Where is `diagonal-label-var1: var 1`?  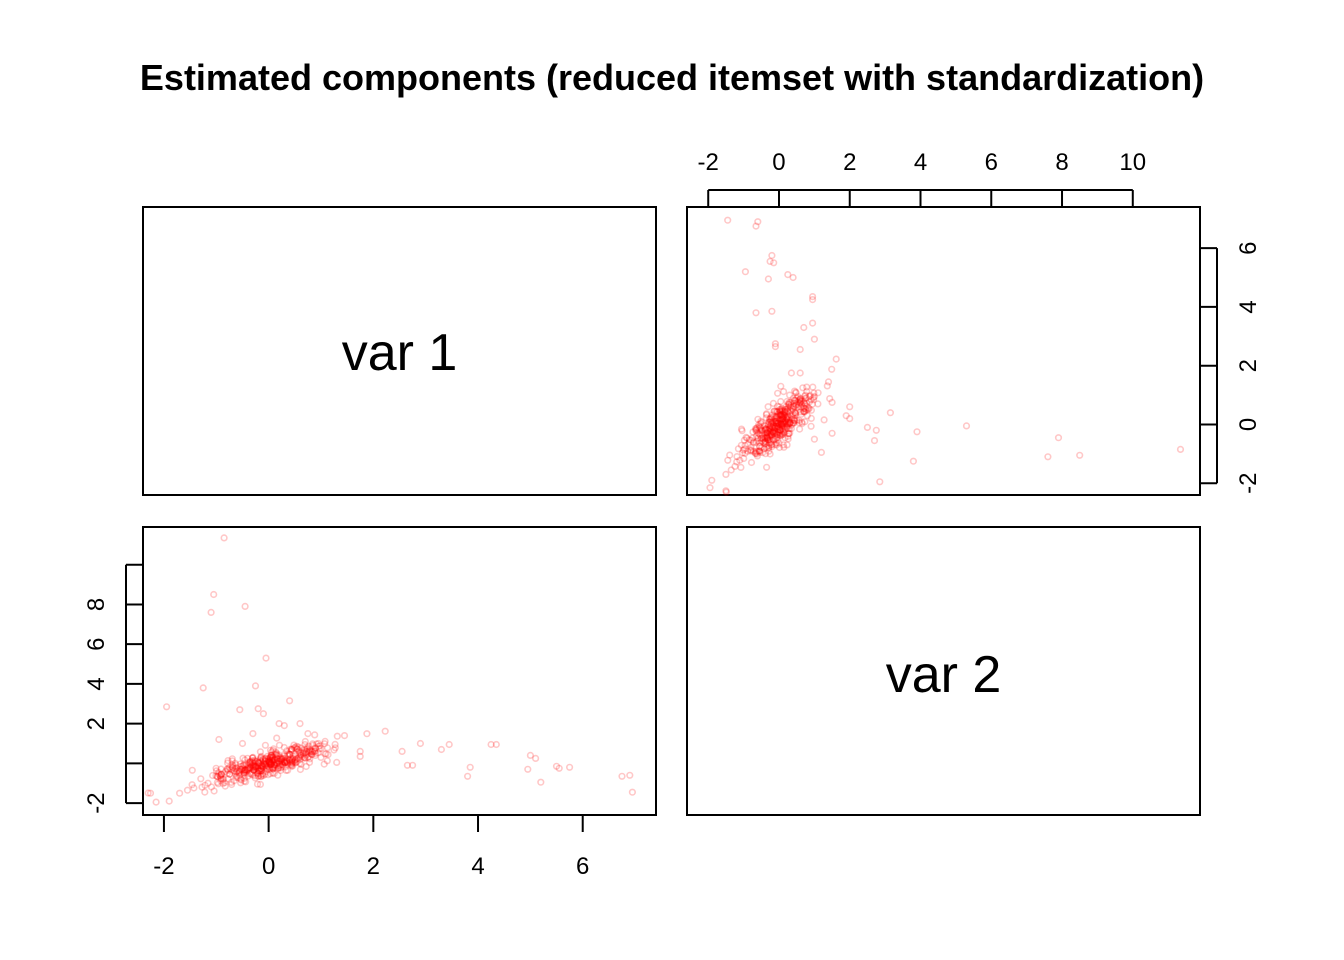 diagonal-label-var1: var 1 is located at coordinates (400, 353).